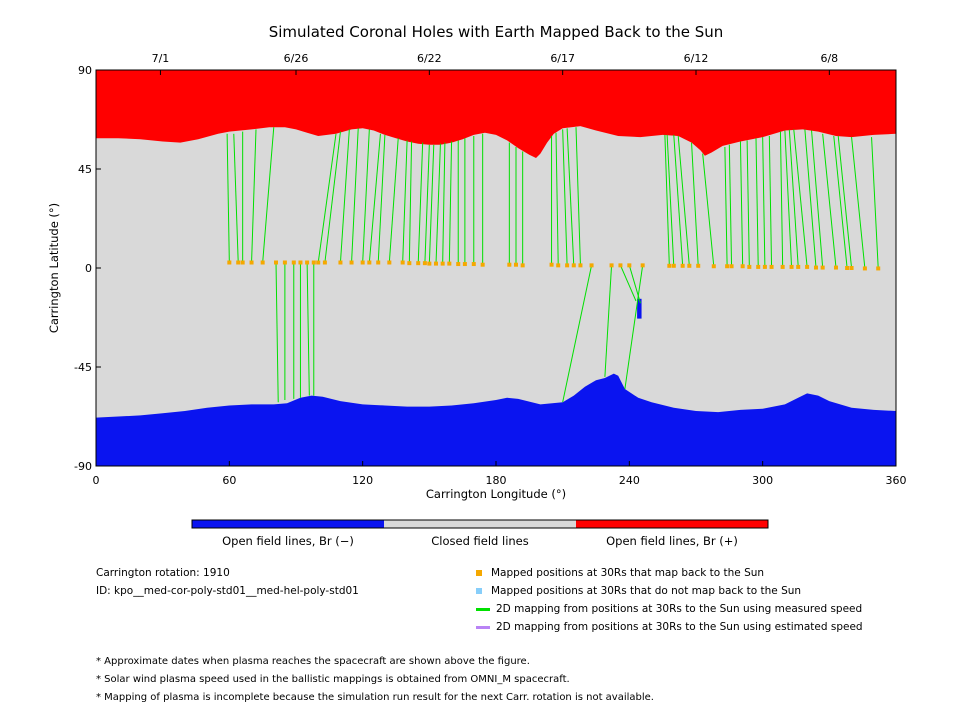  What do you see at coordinates (288, 541) in the screenshot?
I see `colorbar-label-negative: Open field lines, Br (−)` at bounding box center [288, 541].